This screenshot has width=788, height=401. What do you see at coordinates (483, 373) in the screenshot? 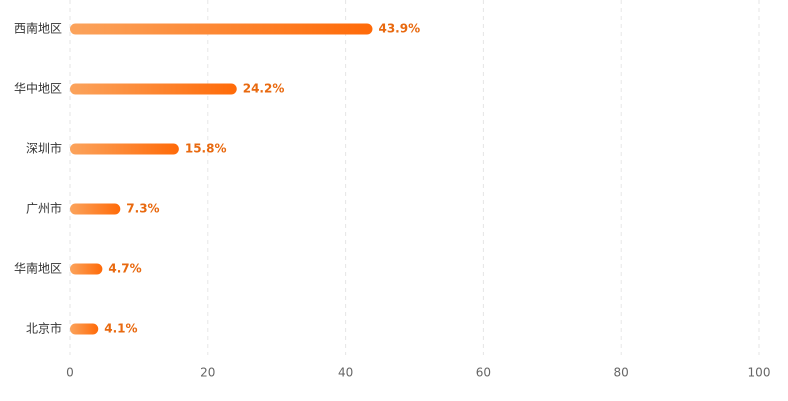
I see `x-tick-label: 60` at bounding box center [483, 373].